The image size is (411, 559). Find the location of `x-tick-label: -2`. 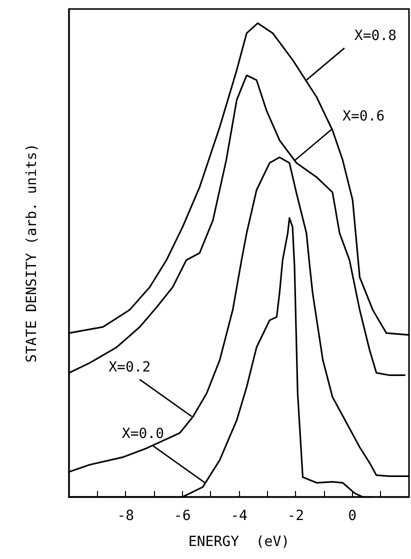

x-tick-label: -2 is located at coordinates (295, 516).